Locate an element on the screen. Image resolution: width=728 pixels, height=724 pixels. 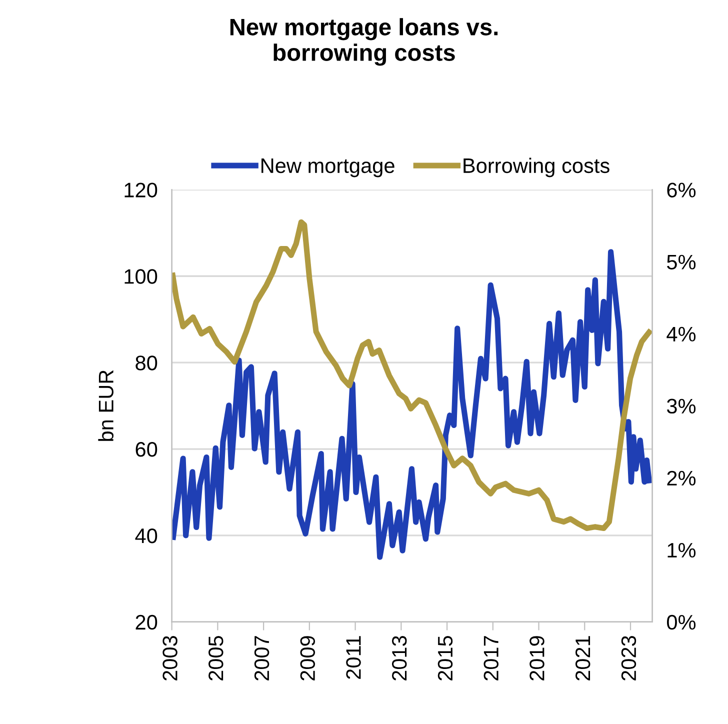
x-tick-label: 2011 is located at coordinates (353, 657).